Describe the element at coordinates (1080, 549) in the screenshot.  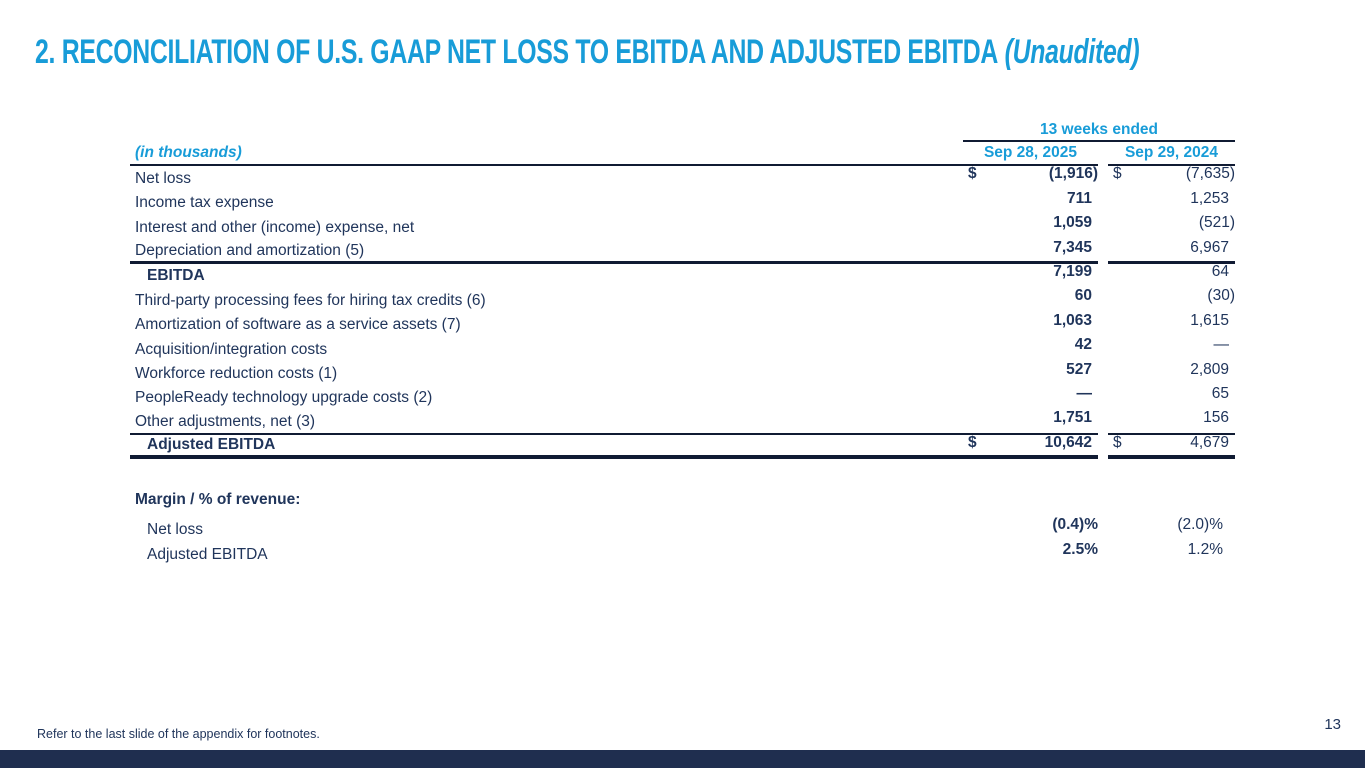
I see `margin-value-2025: 2.5%` at that location.